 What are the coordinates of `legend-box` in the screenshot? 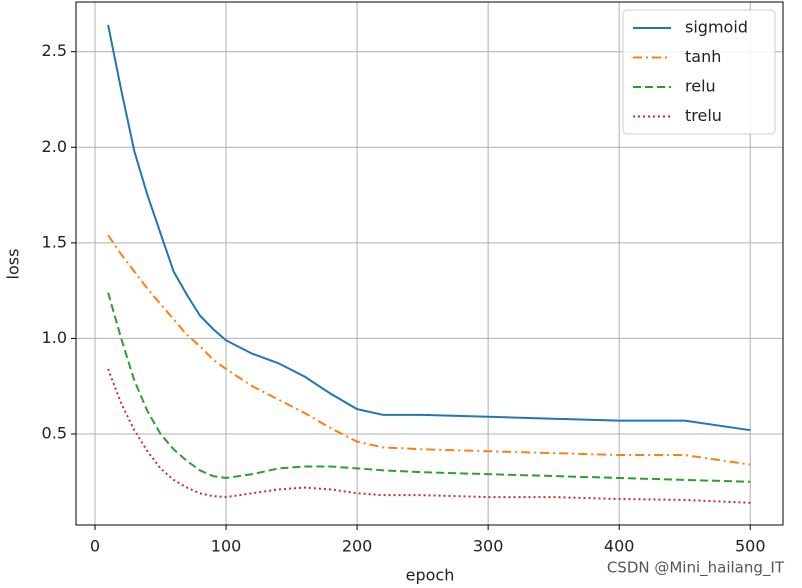 It's located at (699, 72).